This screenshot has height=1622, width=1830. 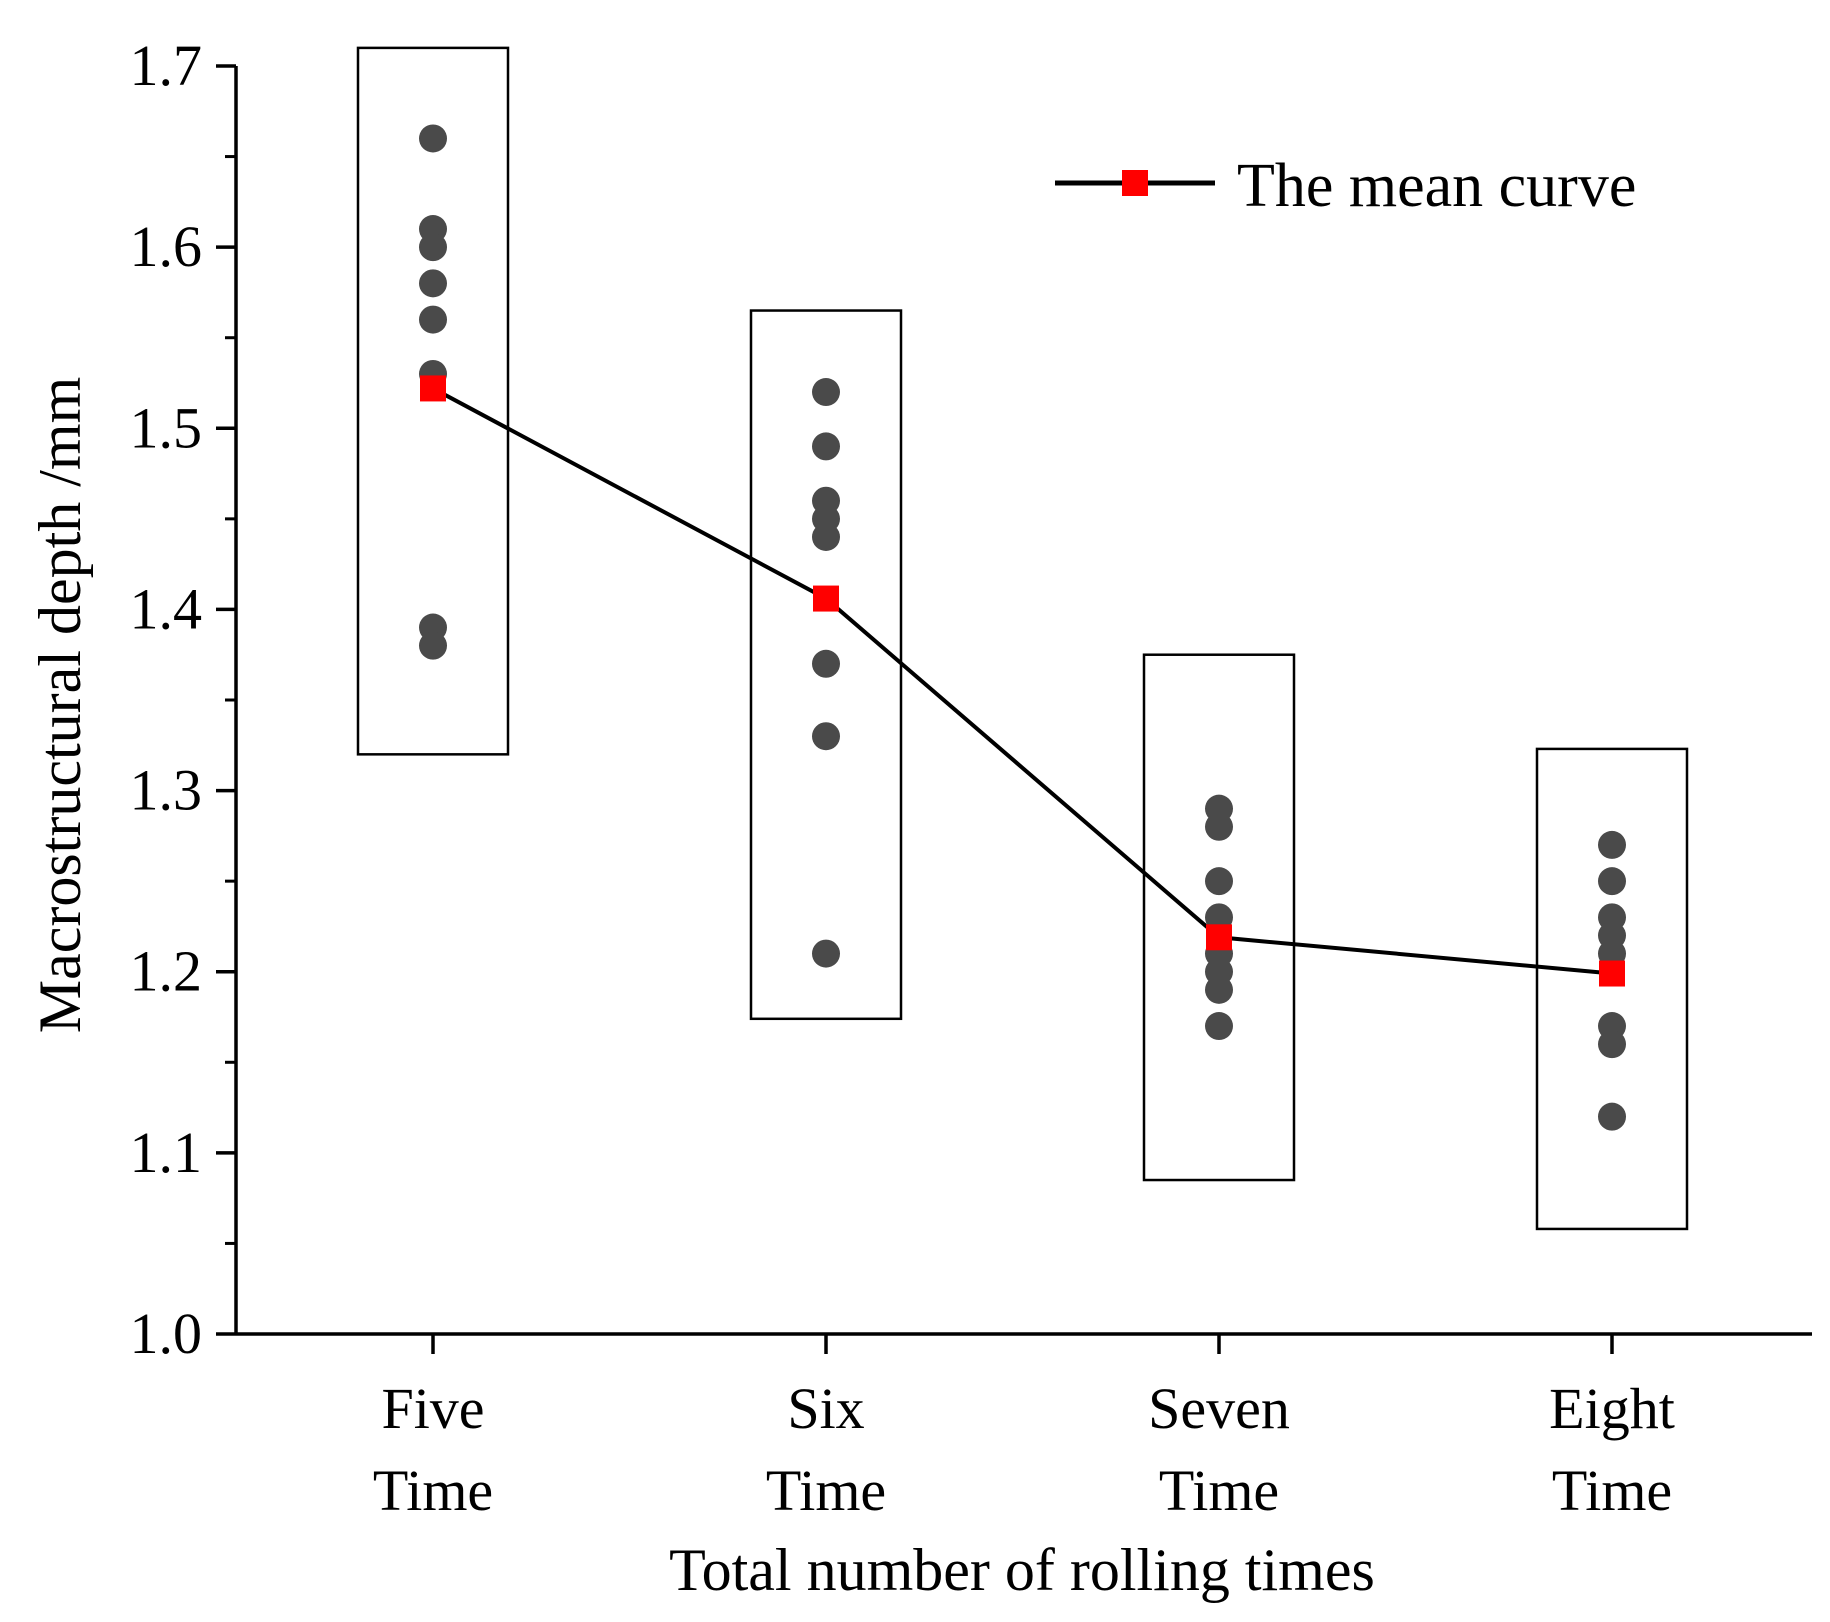 What do you see at coordinates (1135, 183) in the screenshot?
I see `legend-marker` at bounding box center [1135, 183].